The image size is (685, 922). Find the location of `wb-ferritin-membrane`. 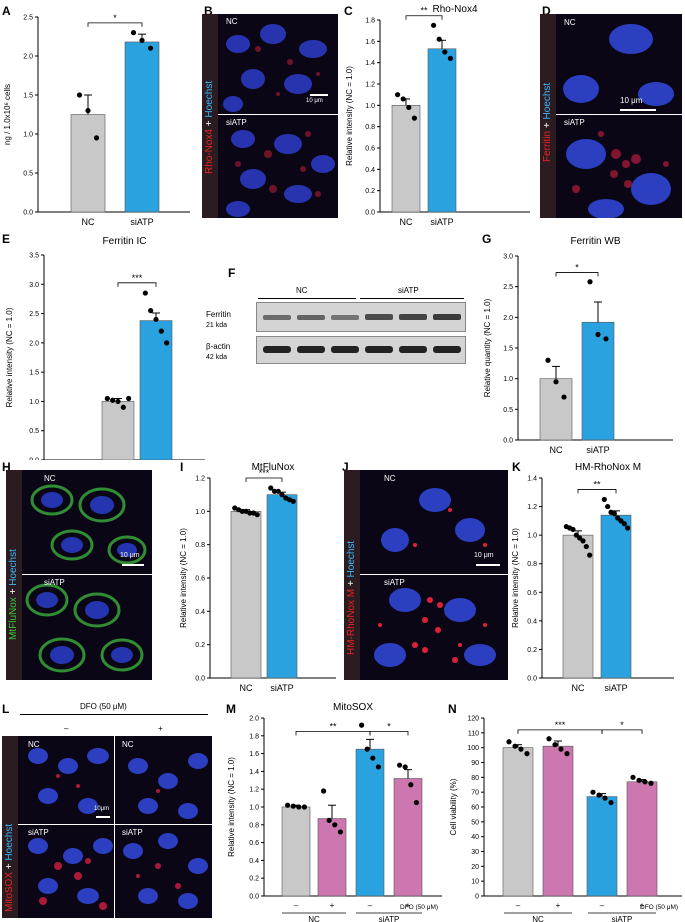

wb-ferritin-membrane is located at coordinates (361, 317).